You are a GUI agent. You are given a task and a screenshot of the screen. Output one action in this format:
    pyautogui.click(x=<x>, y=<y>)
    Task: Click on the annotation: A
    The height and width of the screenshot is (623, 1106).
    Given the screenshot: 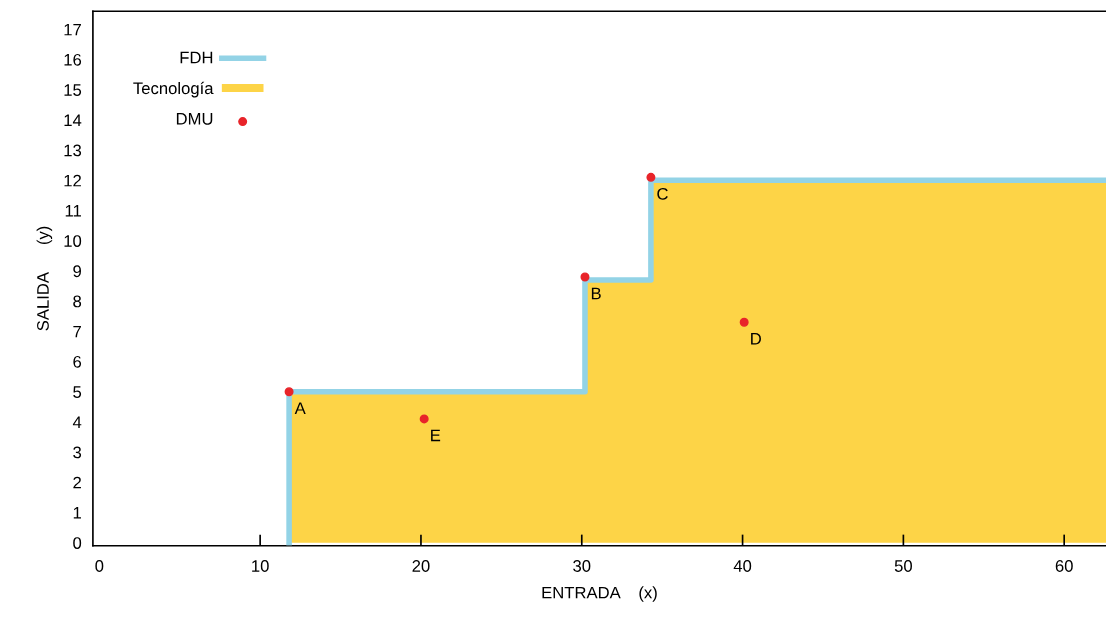 What is the action you would take?
    pyautogui.click(x=300, y=408)
    